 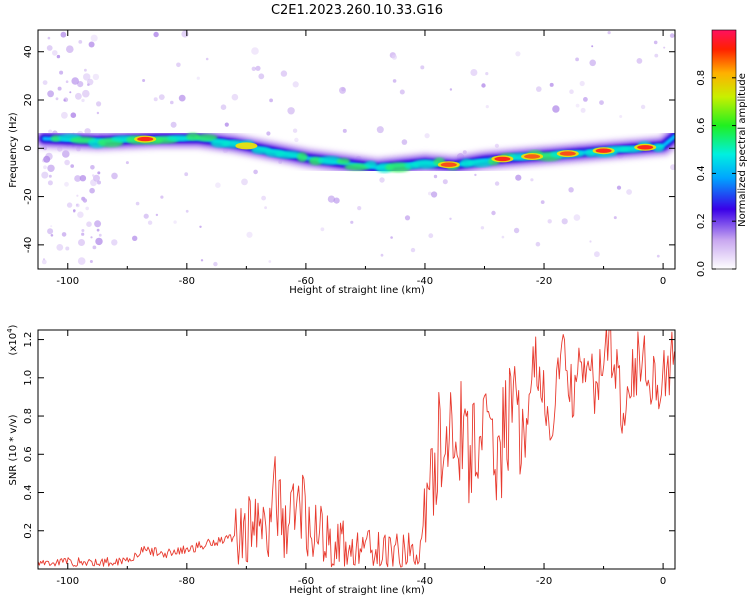 What do you see at coordinates (701, 221) in the screenshot?
I see `colorbar-tick-label: 0.2` at bounding box center [701, 221].